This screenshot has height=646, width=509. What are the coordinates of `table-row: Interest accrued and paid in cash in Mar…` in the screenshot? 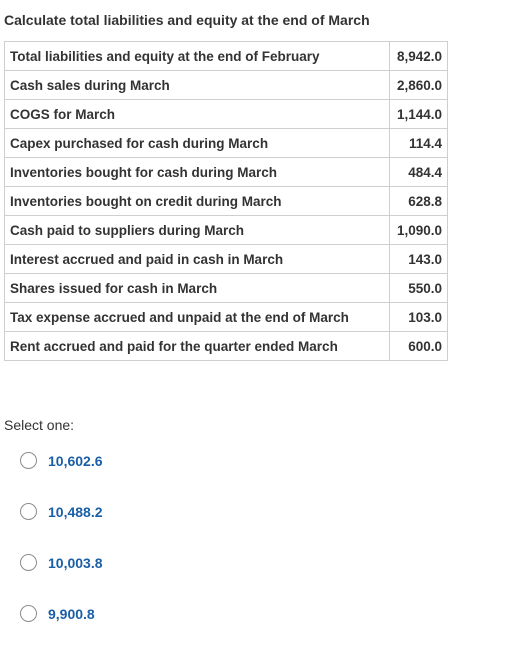 It's located at (226, 259).